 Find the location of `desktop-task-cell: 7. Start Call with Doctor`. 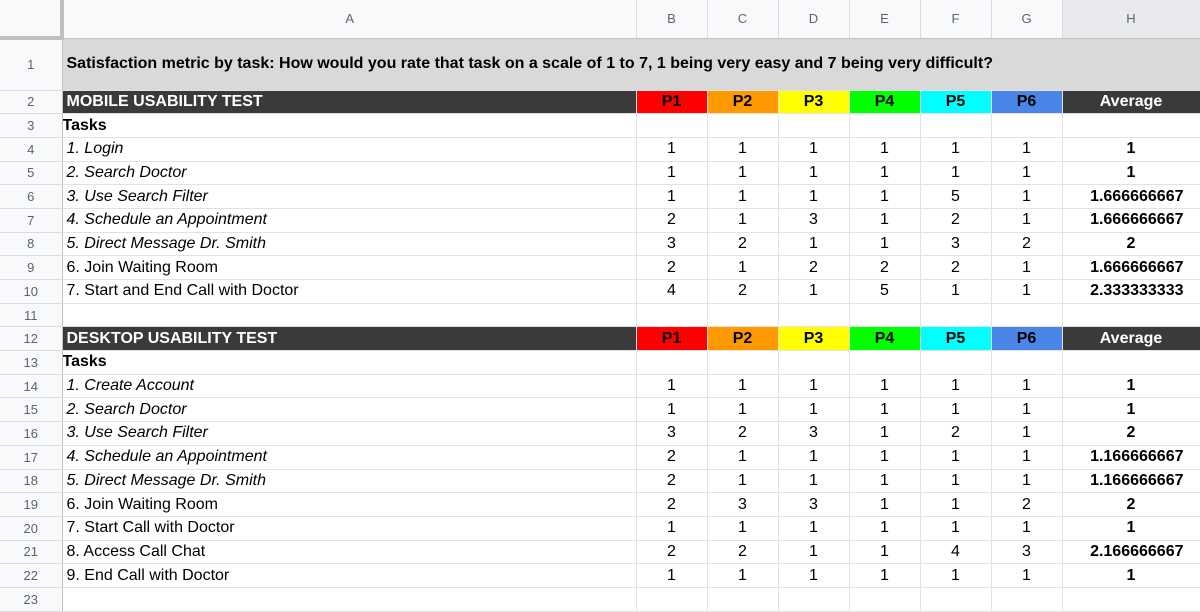

desktop-task-cell: 7. Start Call with Doctor is located at coordinates (349, 528).